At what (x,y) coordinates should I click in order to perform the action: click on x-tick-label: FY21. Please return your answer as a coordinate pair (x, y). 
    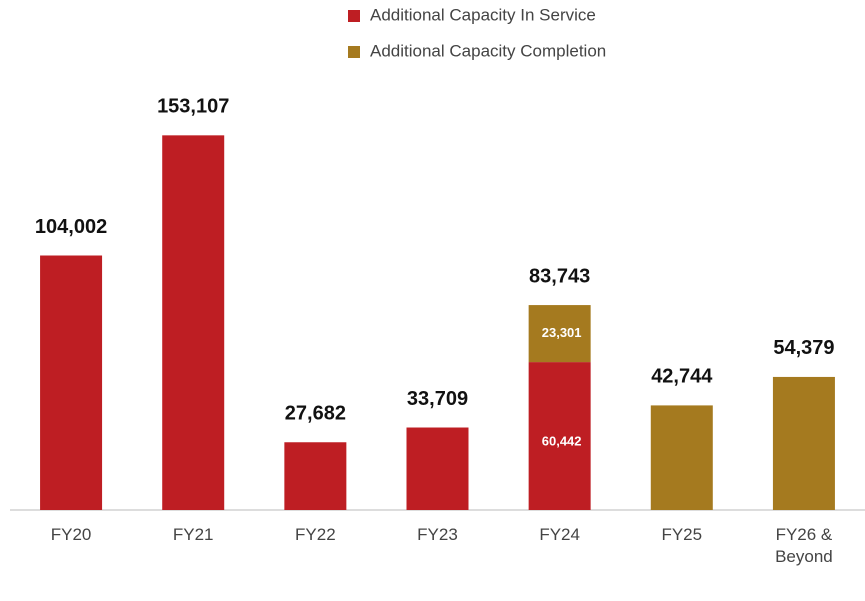
    Looking at the image, I should click on (193, 534).